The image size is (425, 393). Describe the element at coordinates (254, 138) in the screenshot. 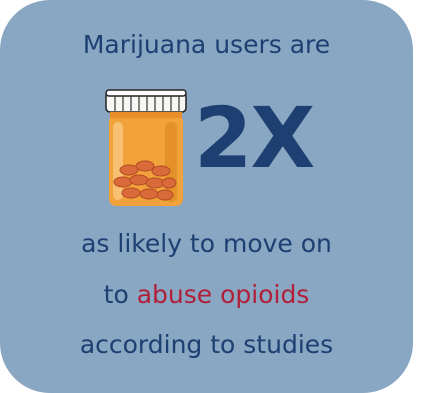

I see `multiplier-value: 2X` at that location.